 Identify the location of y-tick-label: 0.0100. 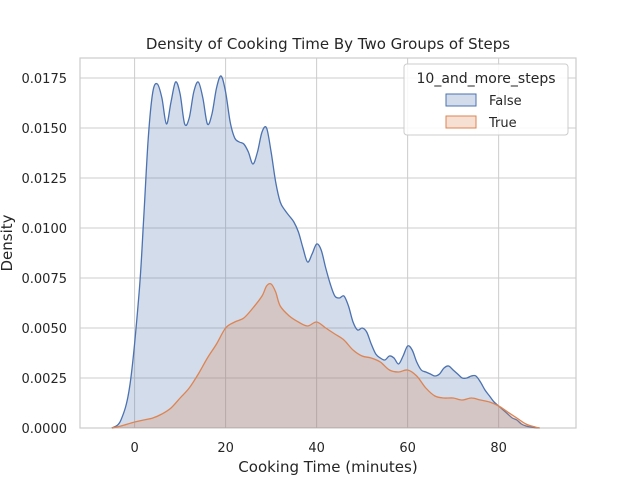
(45, 229).